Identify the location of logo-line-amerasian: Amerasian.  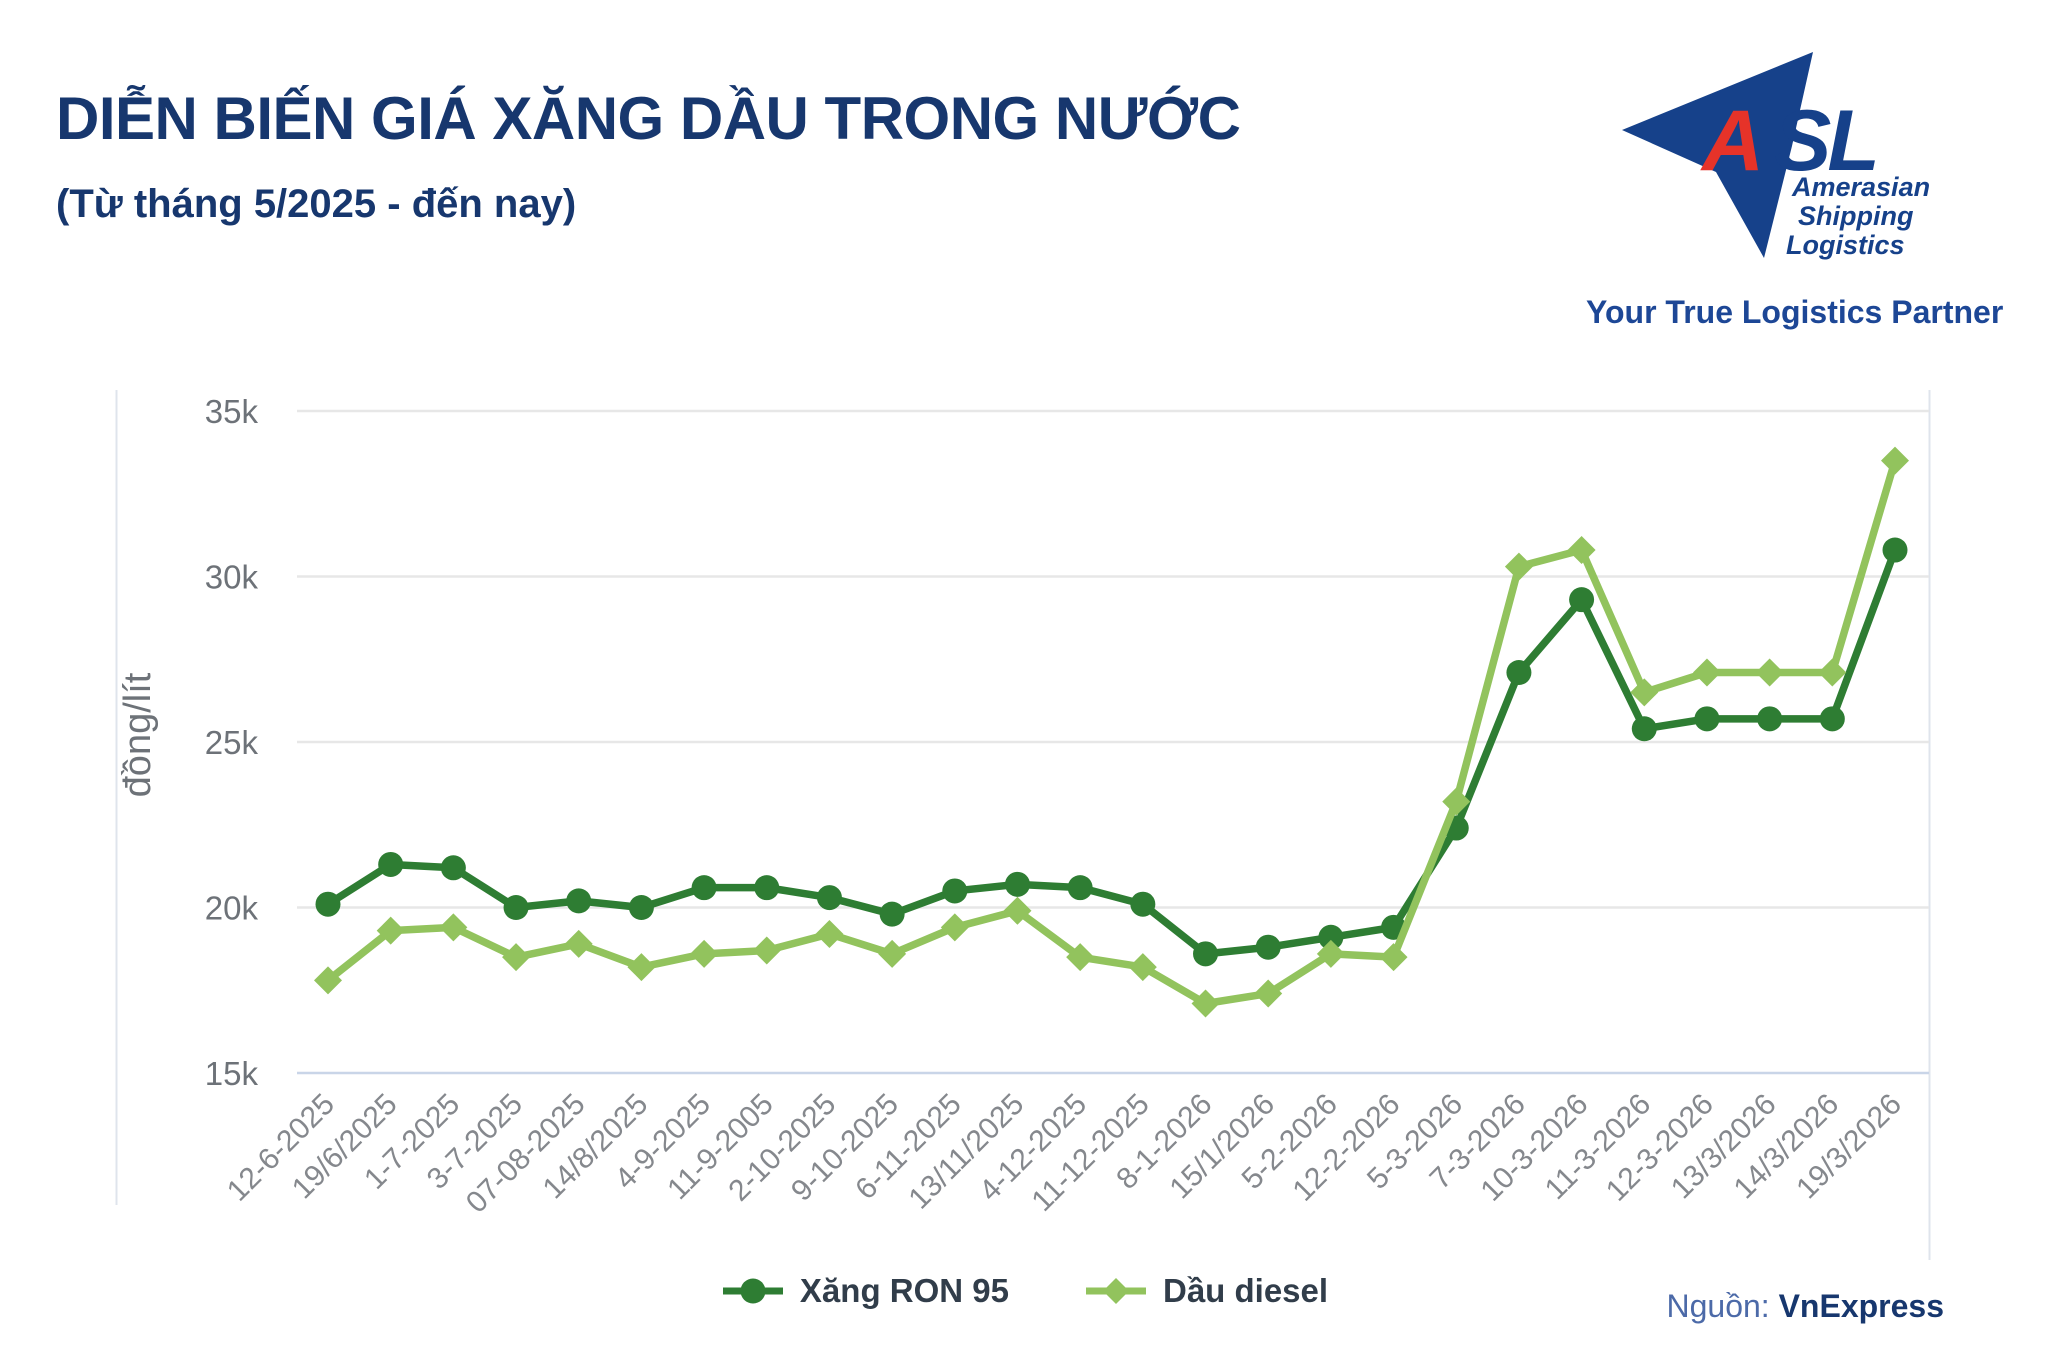
(1860, 187).